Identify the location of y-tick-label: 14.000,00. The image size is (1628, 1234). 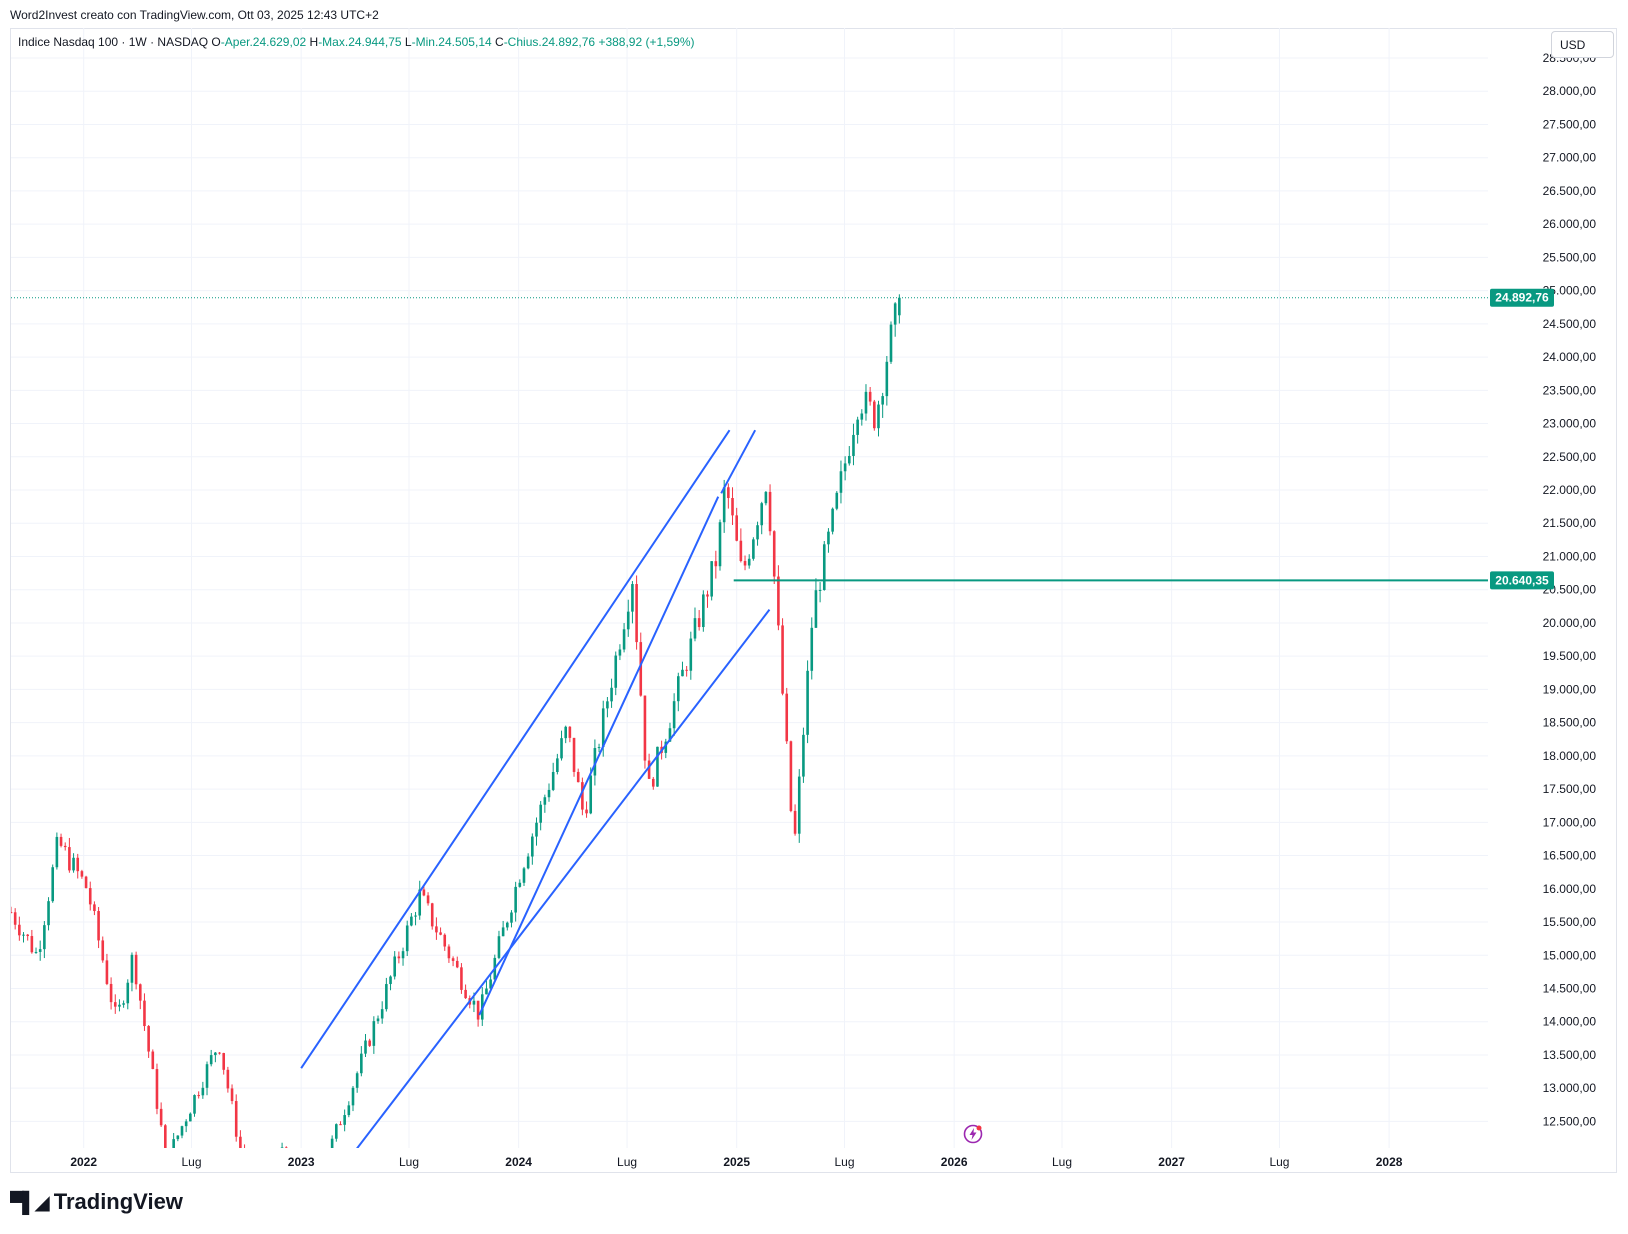
(1570, 1022).